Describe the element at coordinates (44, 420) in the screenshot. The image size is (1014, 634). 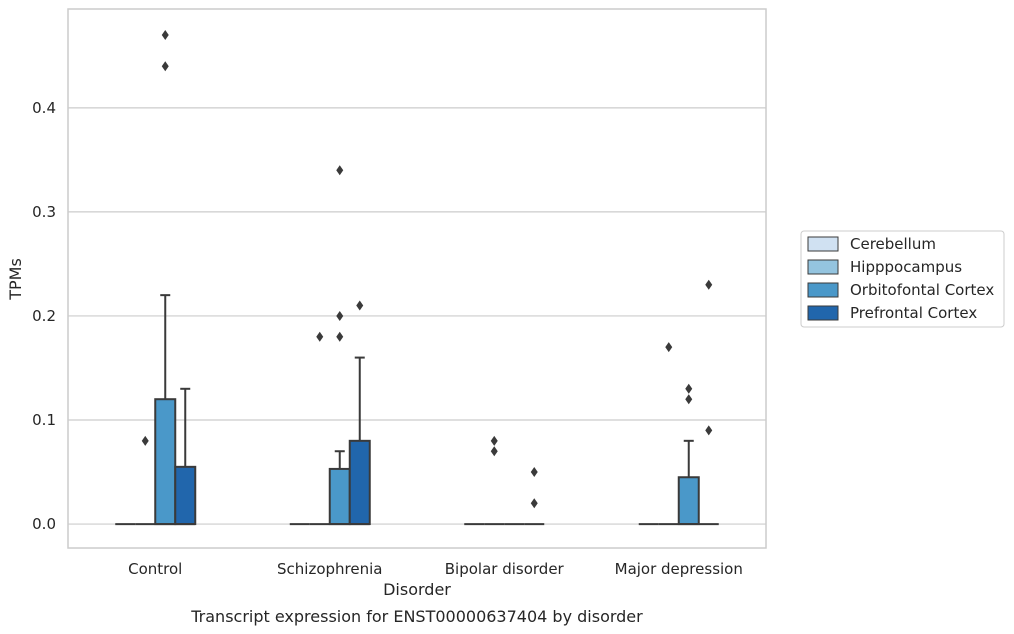
I see `y-tick-label: 0.1` at that location.